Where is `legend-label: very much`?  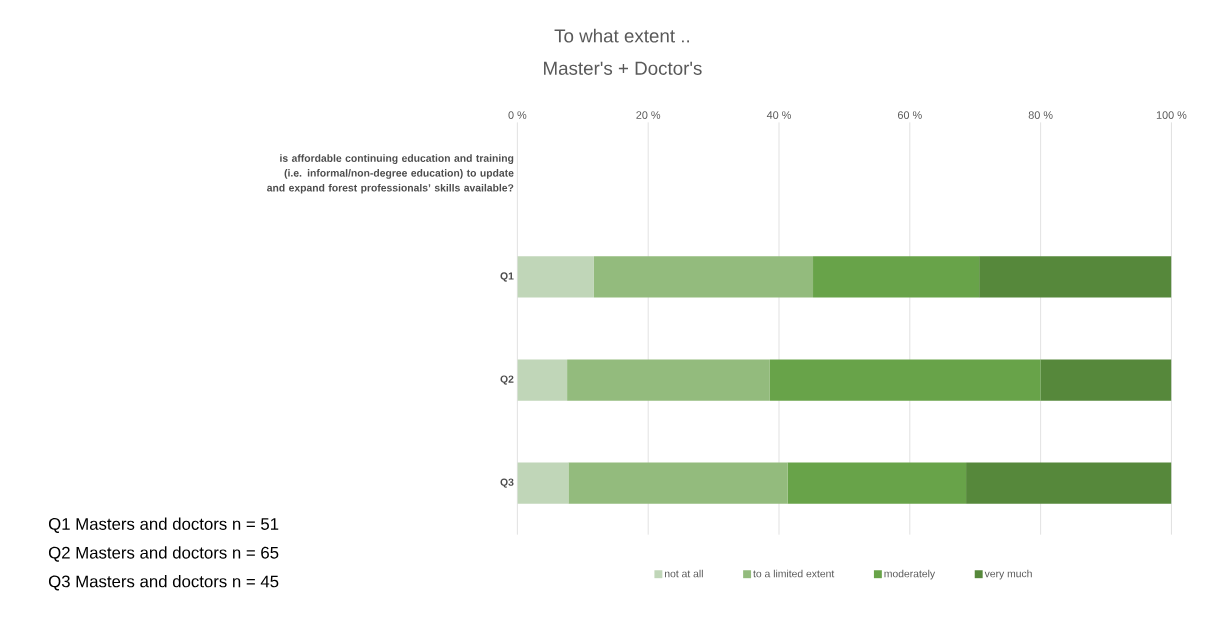 legend-label: very much is located at coordinates (1008, 574).